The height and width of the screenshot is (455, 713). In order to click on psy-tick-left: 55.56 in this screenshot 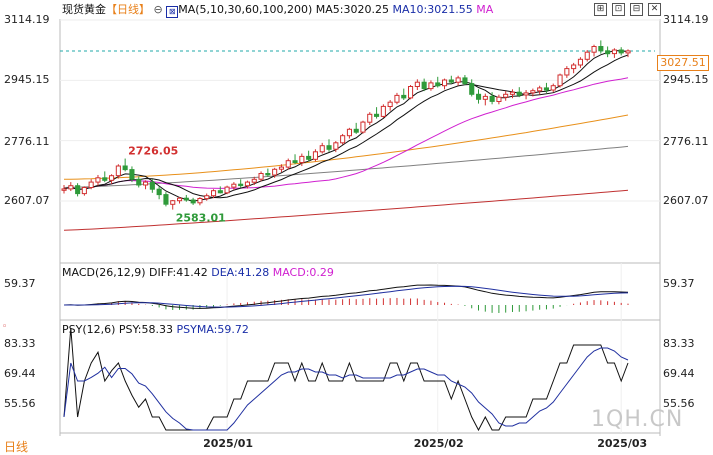, I will do `click(20, 403)`.